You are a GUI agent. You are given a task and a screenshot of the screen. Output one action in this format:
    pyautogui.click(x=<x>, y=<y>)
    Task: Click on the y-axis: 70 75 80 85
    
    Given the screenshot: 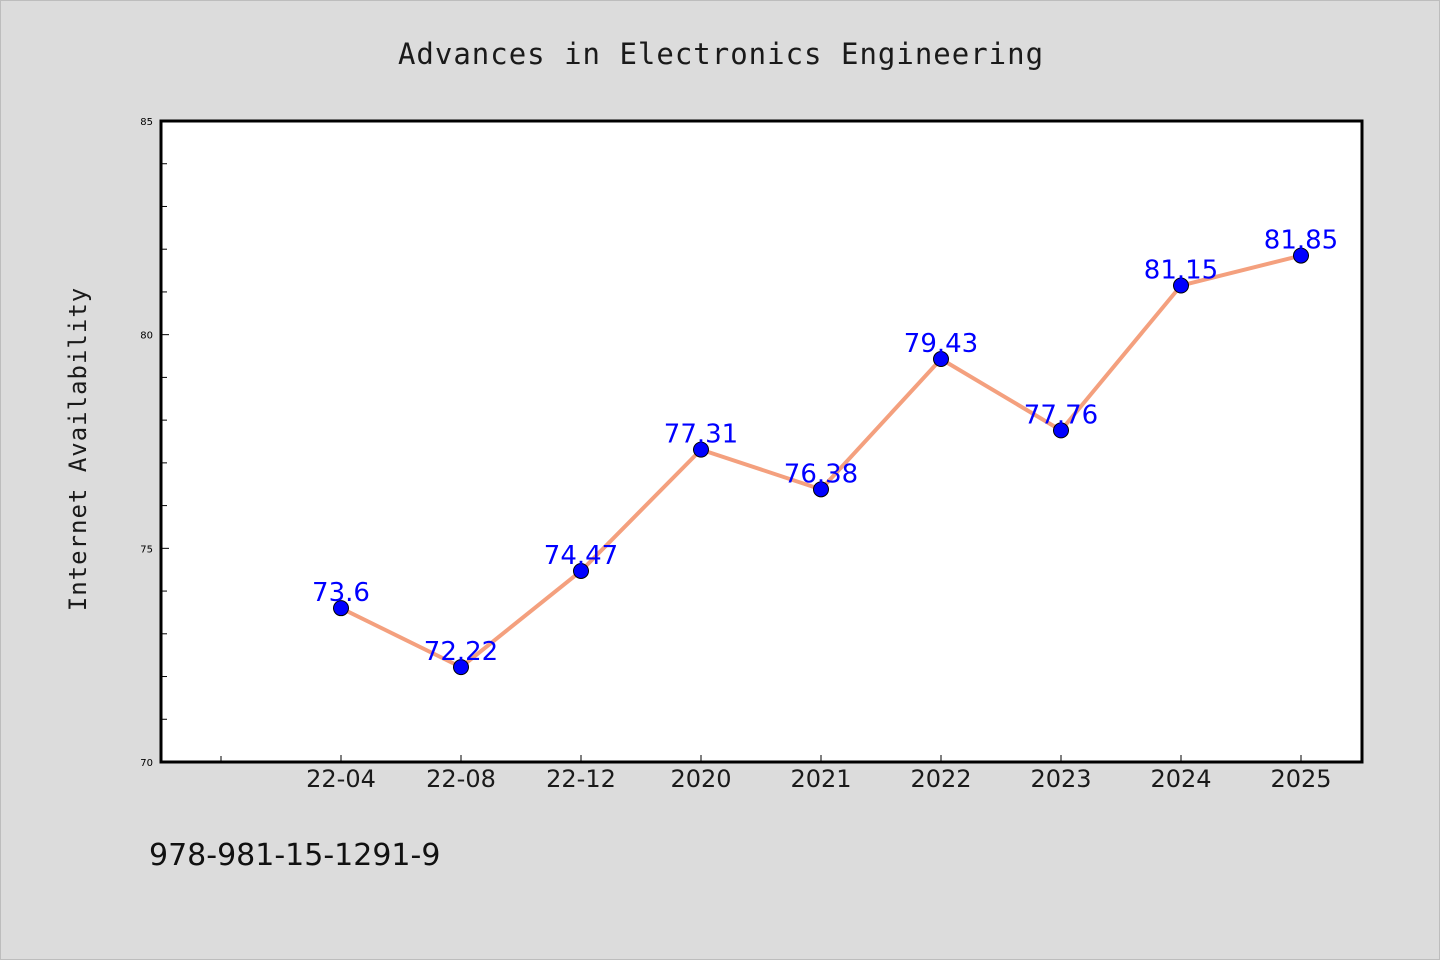 What is the action you would take?
    pyautogui.click(x=154, y=443)
    